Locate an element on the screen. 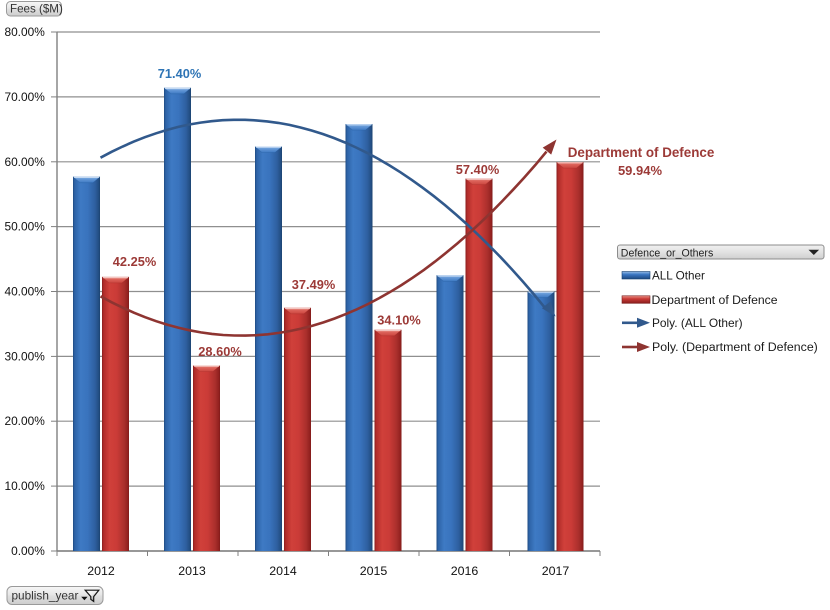 This screenshot has width=830, height=610. svg-text: 10.00% is located at coordinates (24, 486).